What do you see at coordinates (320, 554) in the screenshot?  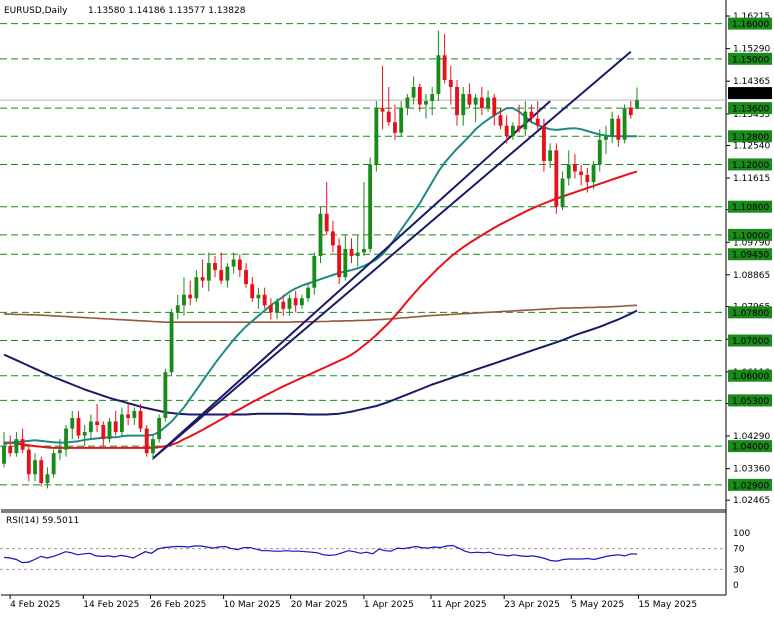 I see `rsi-line` at bounding box center [320, 554].